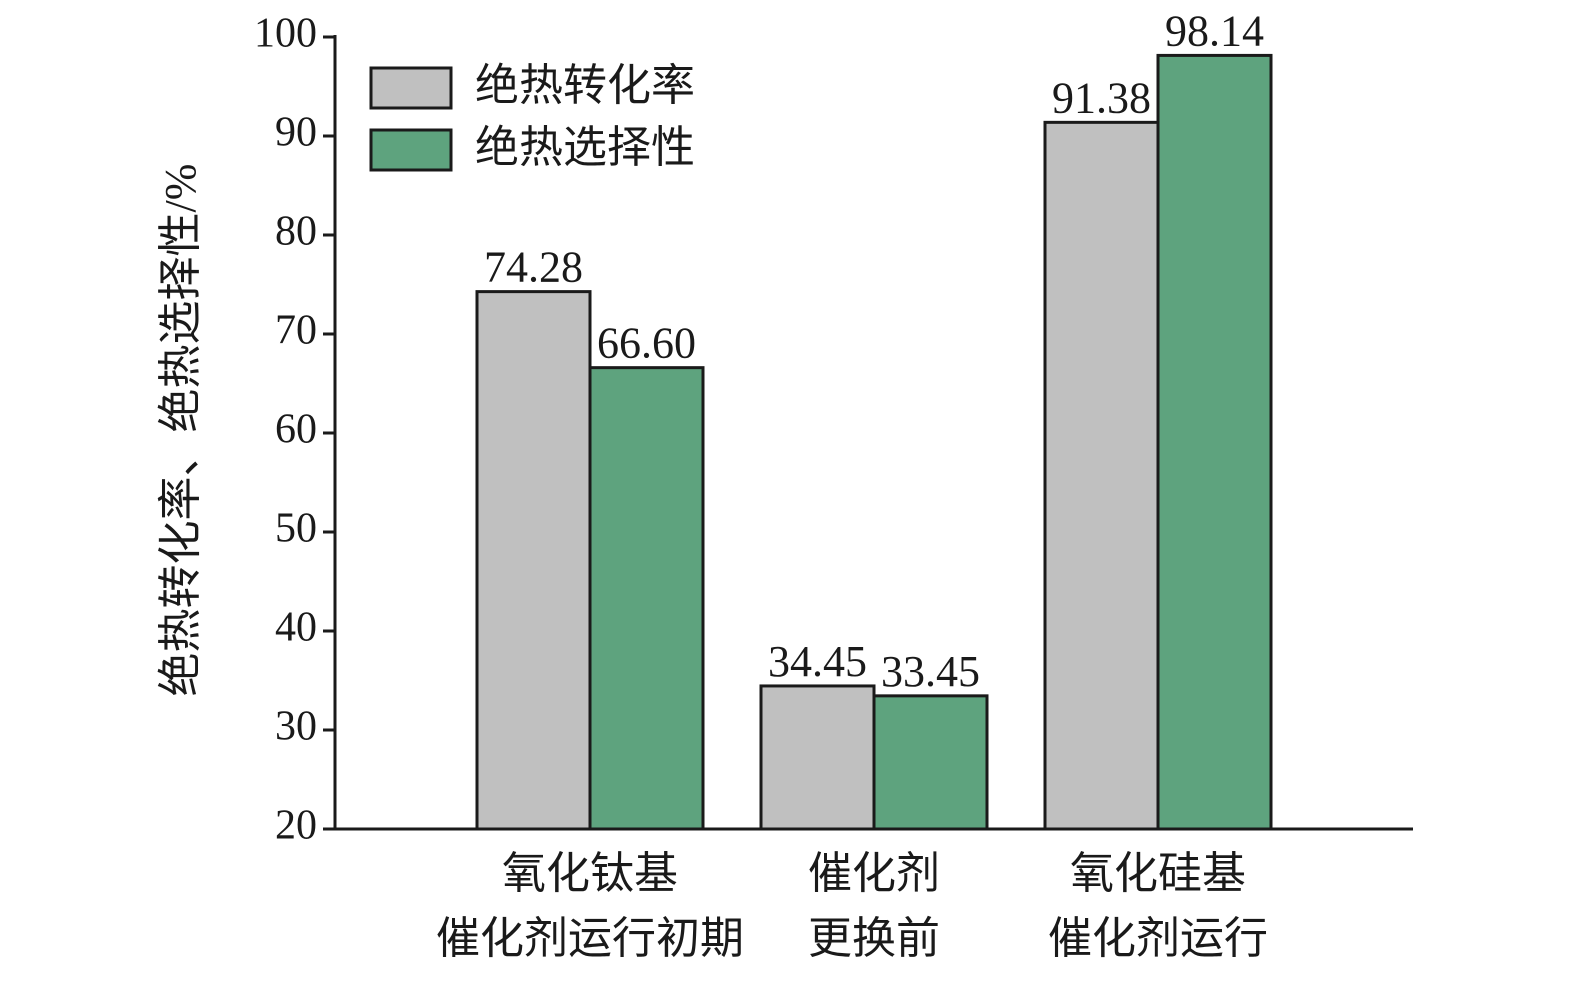 The width and height of the screenshot is (1575, 985). I want to click on y-tick-label: 20, so click(296, 826).